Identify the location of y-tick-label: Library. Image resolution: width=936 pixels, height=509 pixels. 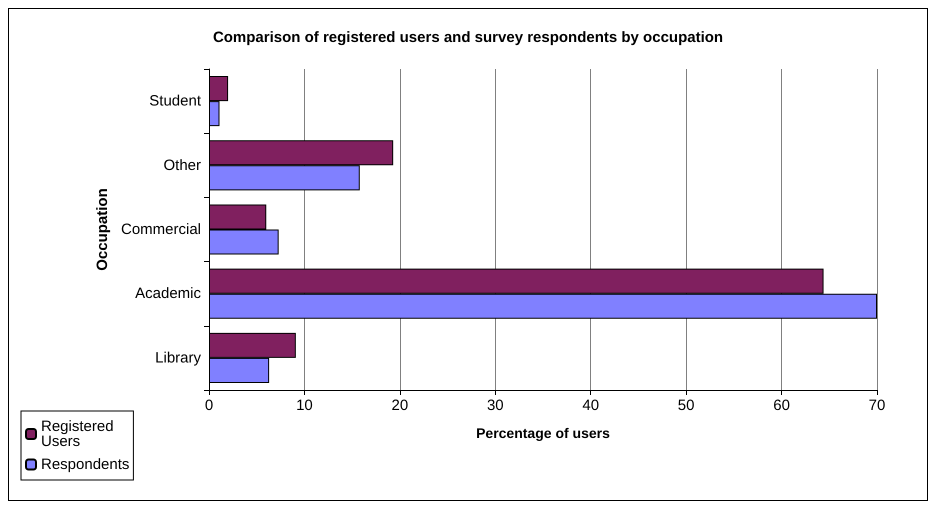
(178, 357).